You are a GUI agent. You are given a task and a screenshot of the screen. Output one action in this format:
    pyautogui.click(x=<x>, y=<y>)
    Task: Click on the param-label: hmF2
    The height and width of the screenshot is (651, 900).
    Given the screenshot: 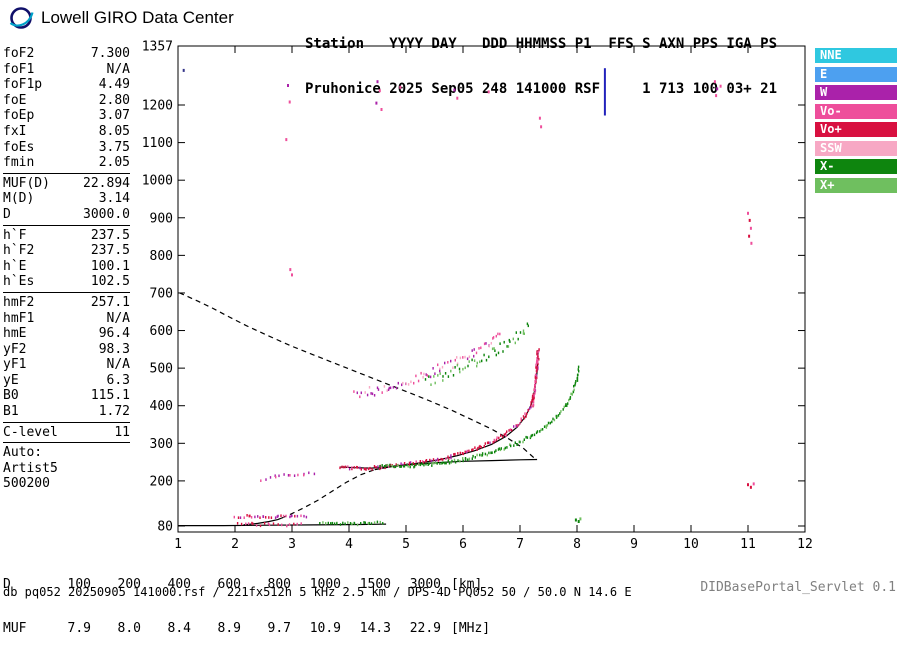 What is the action you would take?
    pyautogui.click(x=19, y=302)
    